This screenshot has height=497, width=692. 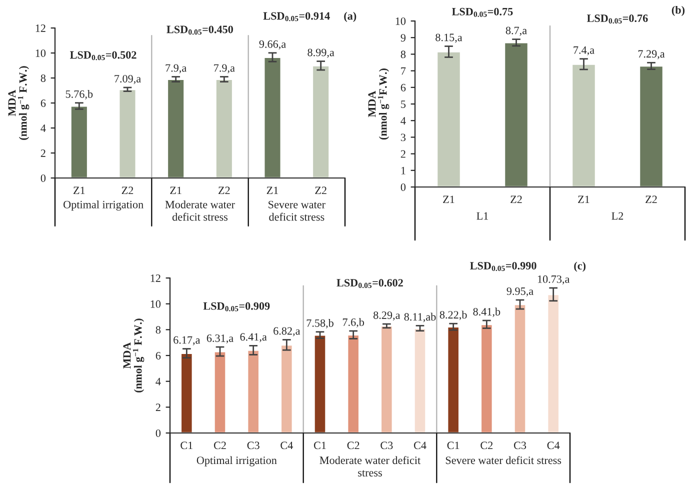 What do you see at coordinates (403, 138) in the screenshot?
I see `y-tick-label: 3` at bounding box center [403, 138].